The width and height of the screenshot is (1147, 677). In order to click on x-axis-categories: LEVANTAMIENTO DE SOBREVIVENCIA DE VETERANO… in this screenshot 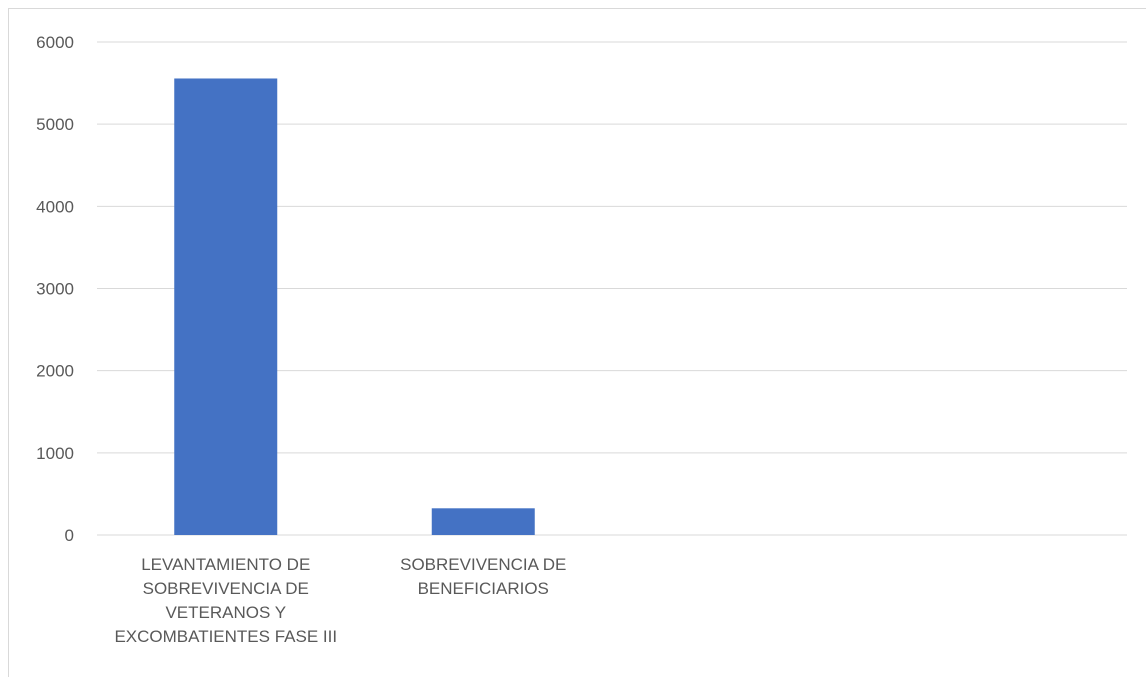, I will do `click(340, 600)`.